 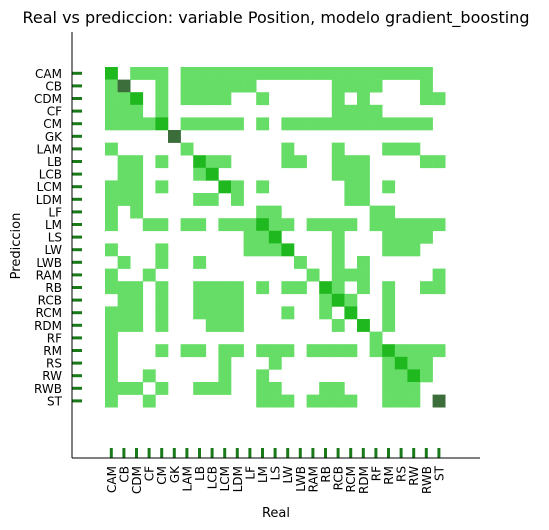 What do you see at coordinates (54, 112) in the screenshot?
I see `y-tick-label: CF` at bounding box center [54, 112].